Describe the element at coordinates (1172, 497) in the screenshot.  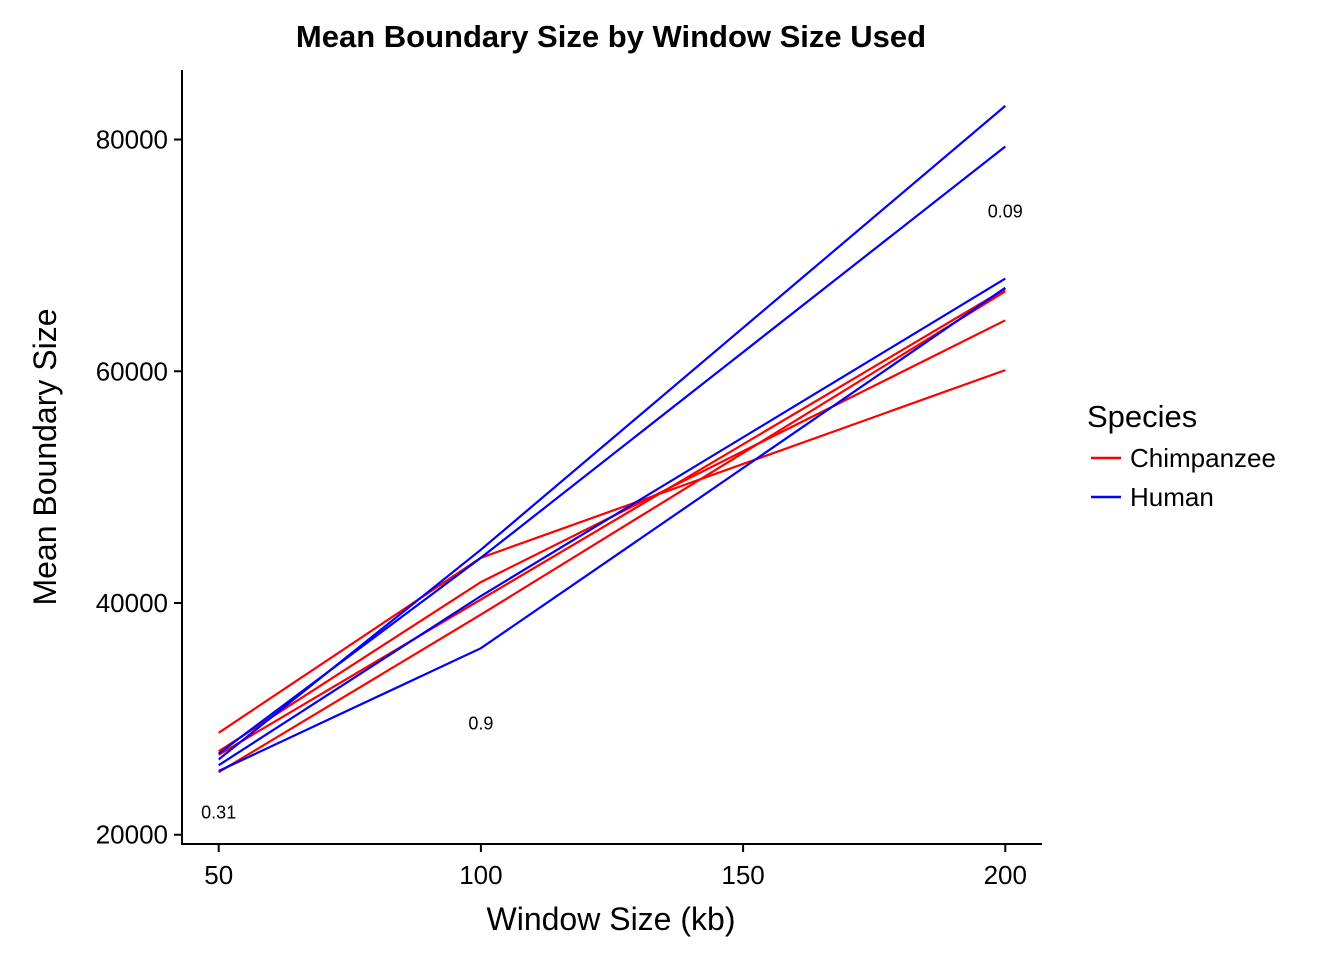
I see `legend-label-human: Human` at that location.